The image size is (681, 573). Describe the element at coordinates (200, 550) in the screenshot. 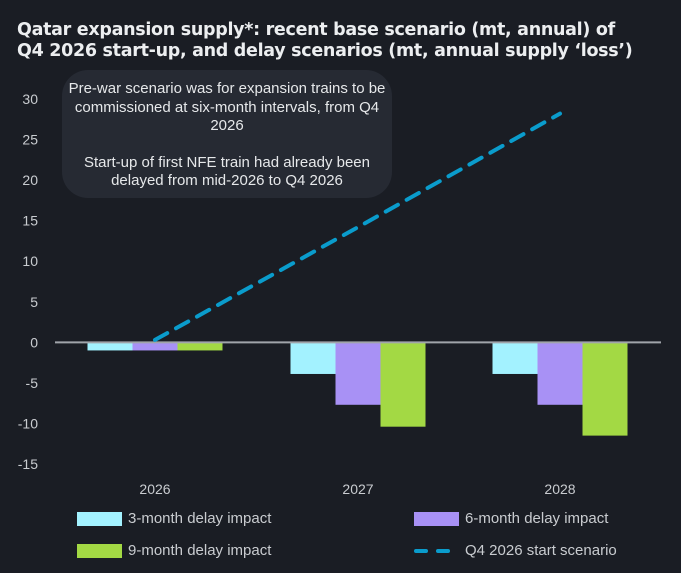

I see `legend-label-9-month: 9-month delay impact` at that location.